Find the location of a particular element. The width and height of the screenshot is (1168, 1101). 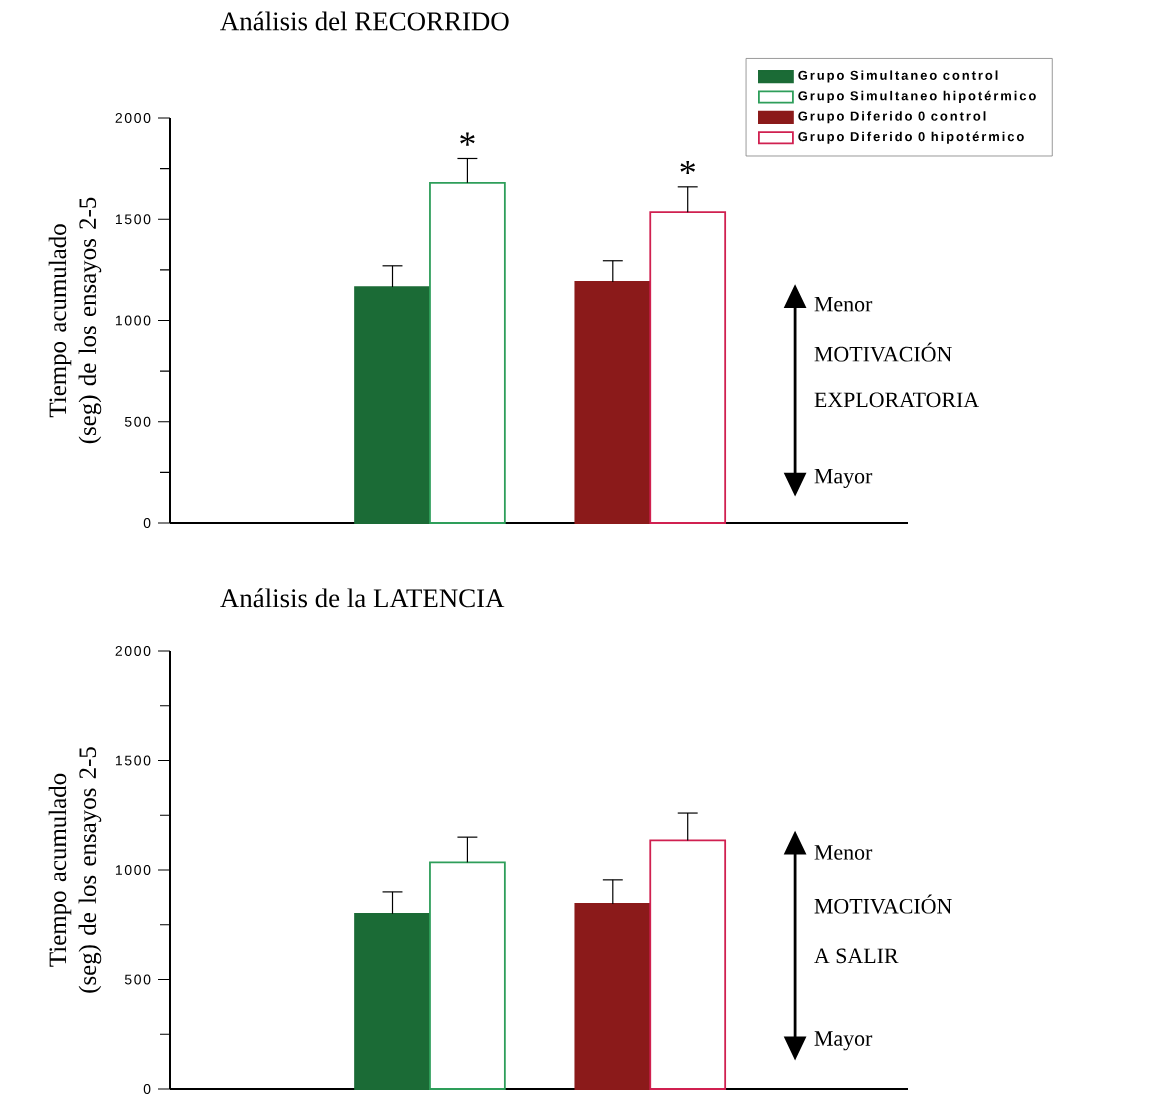

annotation: A SALIR is located at coordinates (856, 956).